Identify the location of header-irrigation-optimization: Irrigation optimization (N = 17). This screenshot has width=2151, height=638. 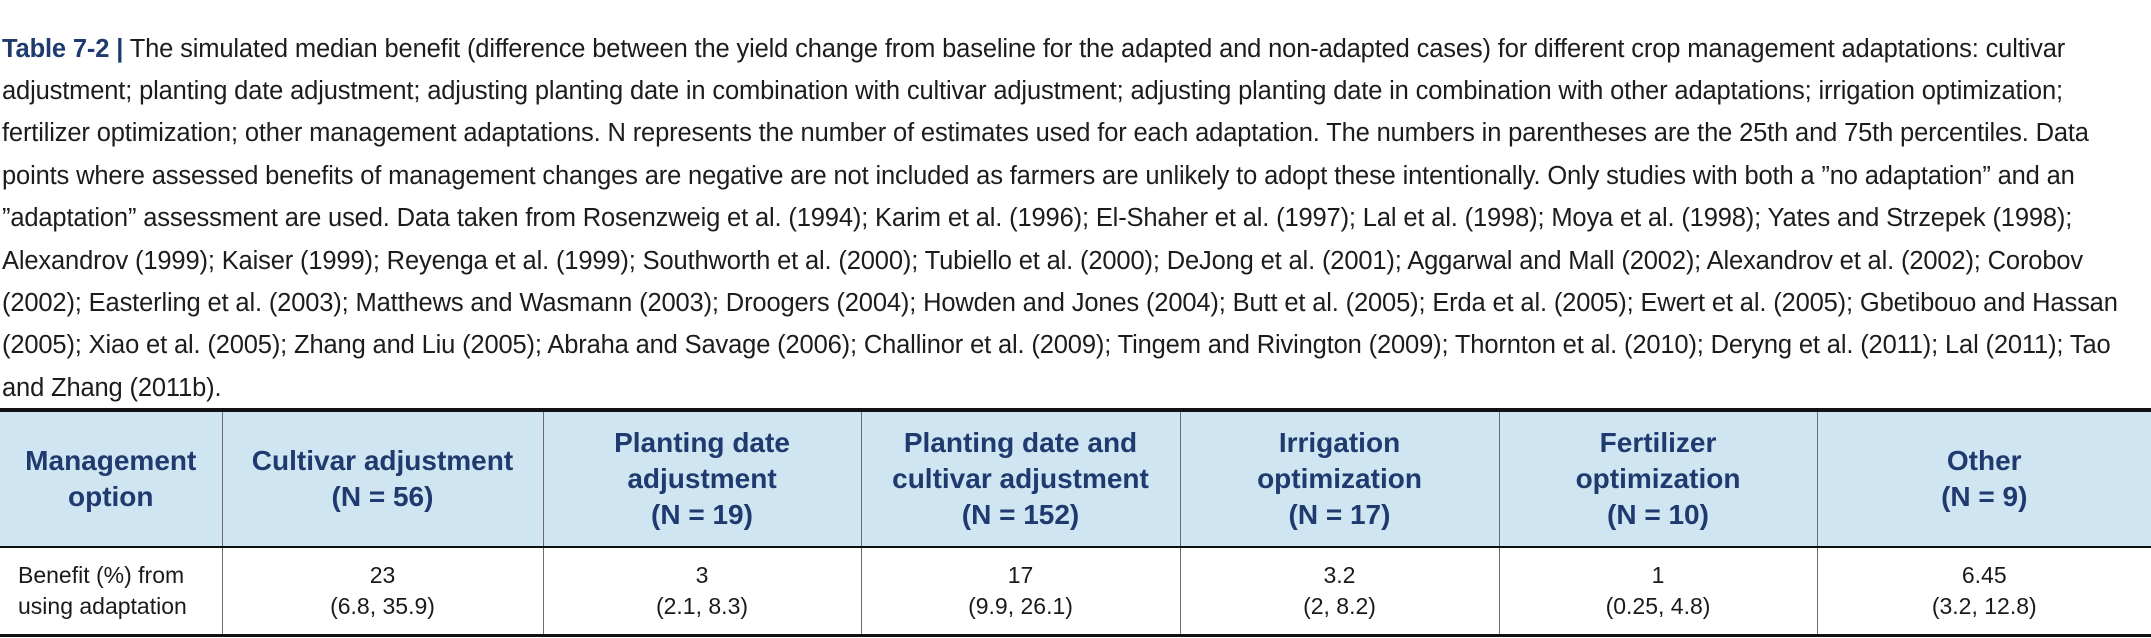
(1340, 479).